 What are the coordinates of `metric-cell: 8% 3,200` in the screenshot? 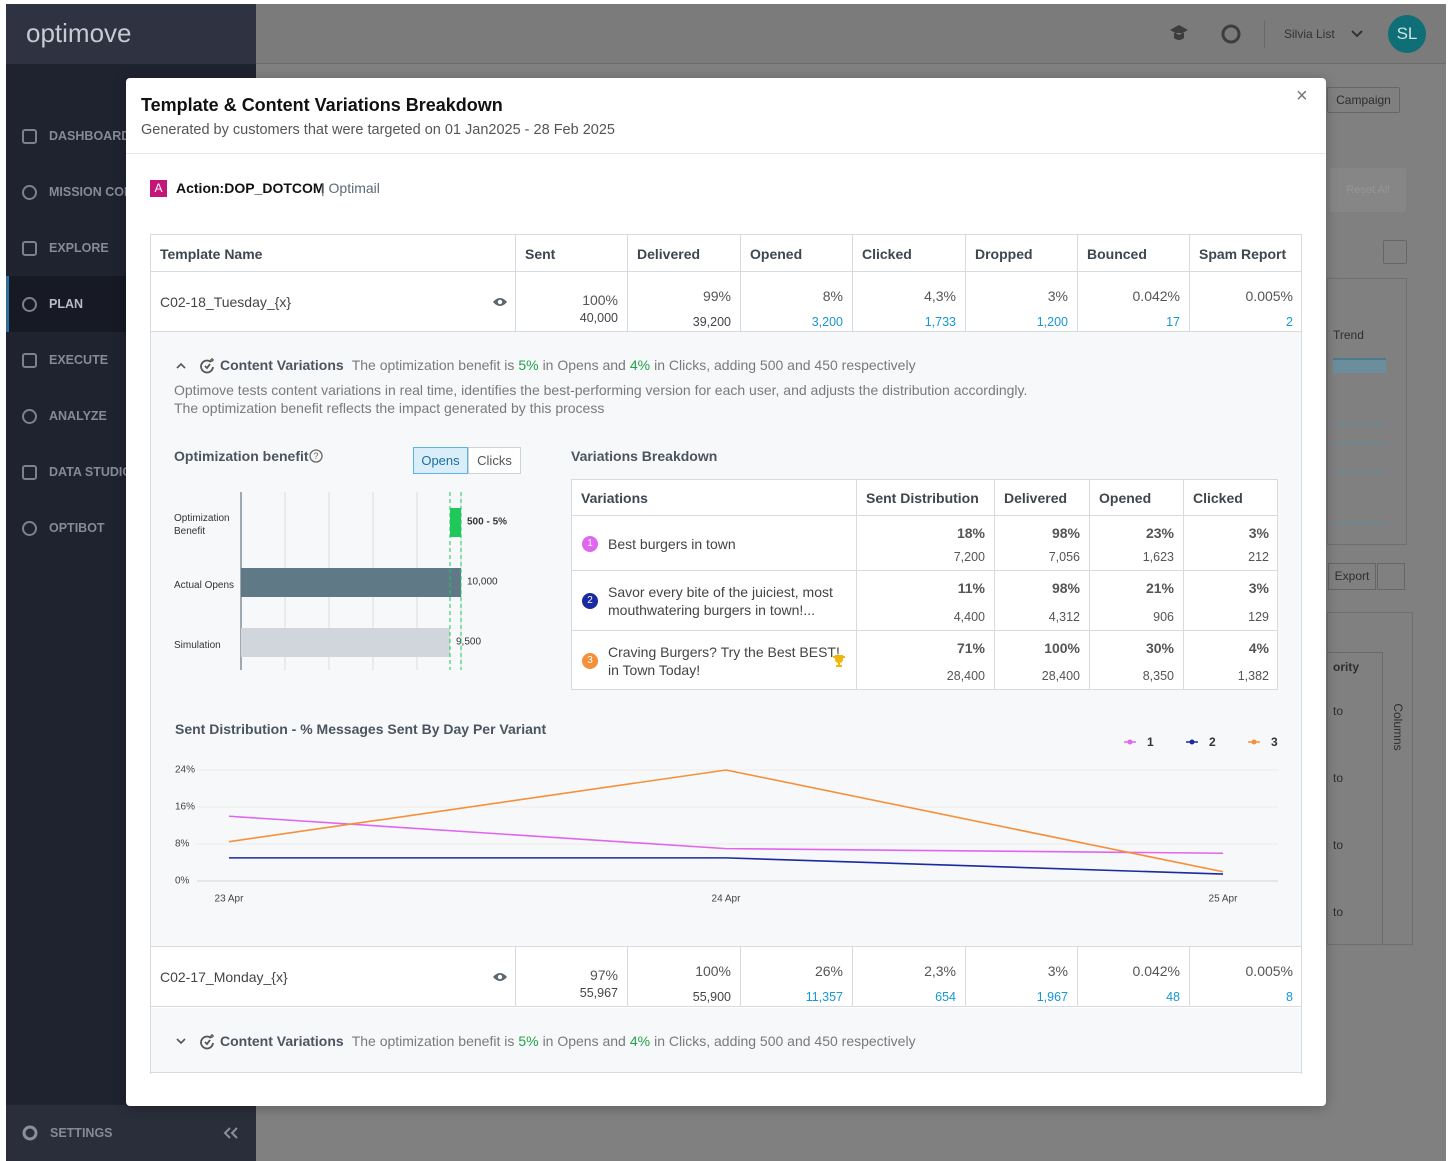 It's located at (796, 302).